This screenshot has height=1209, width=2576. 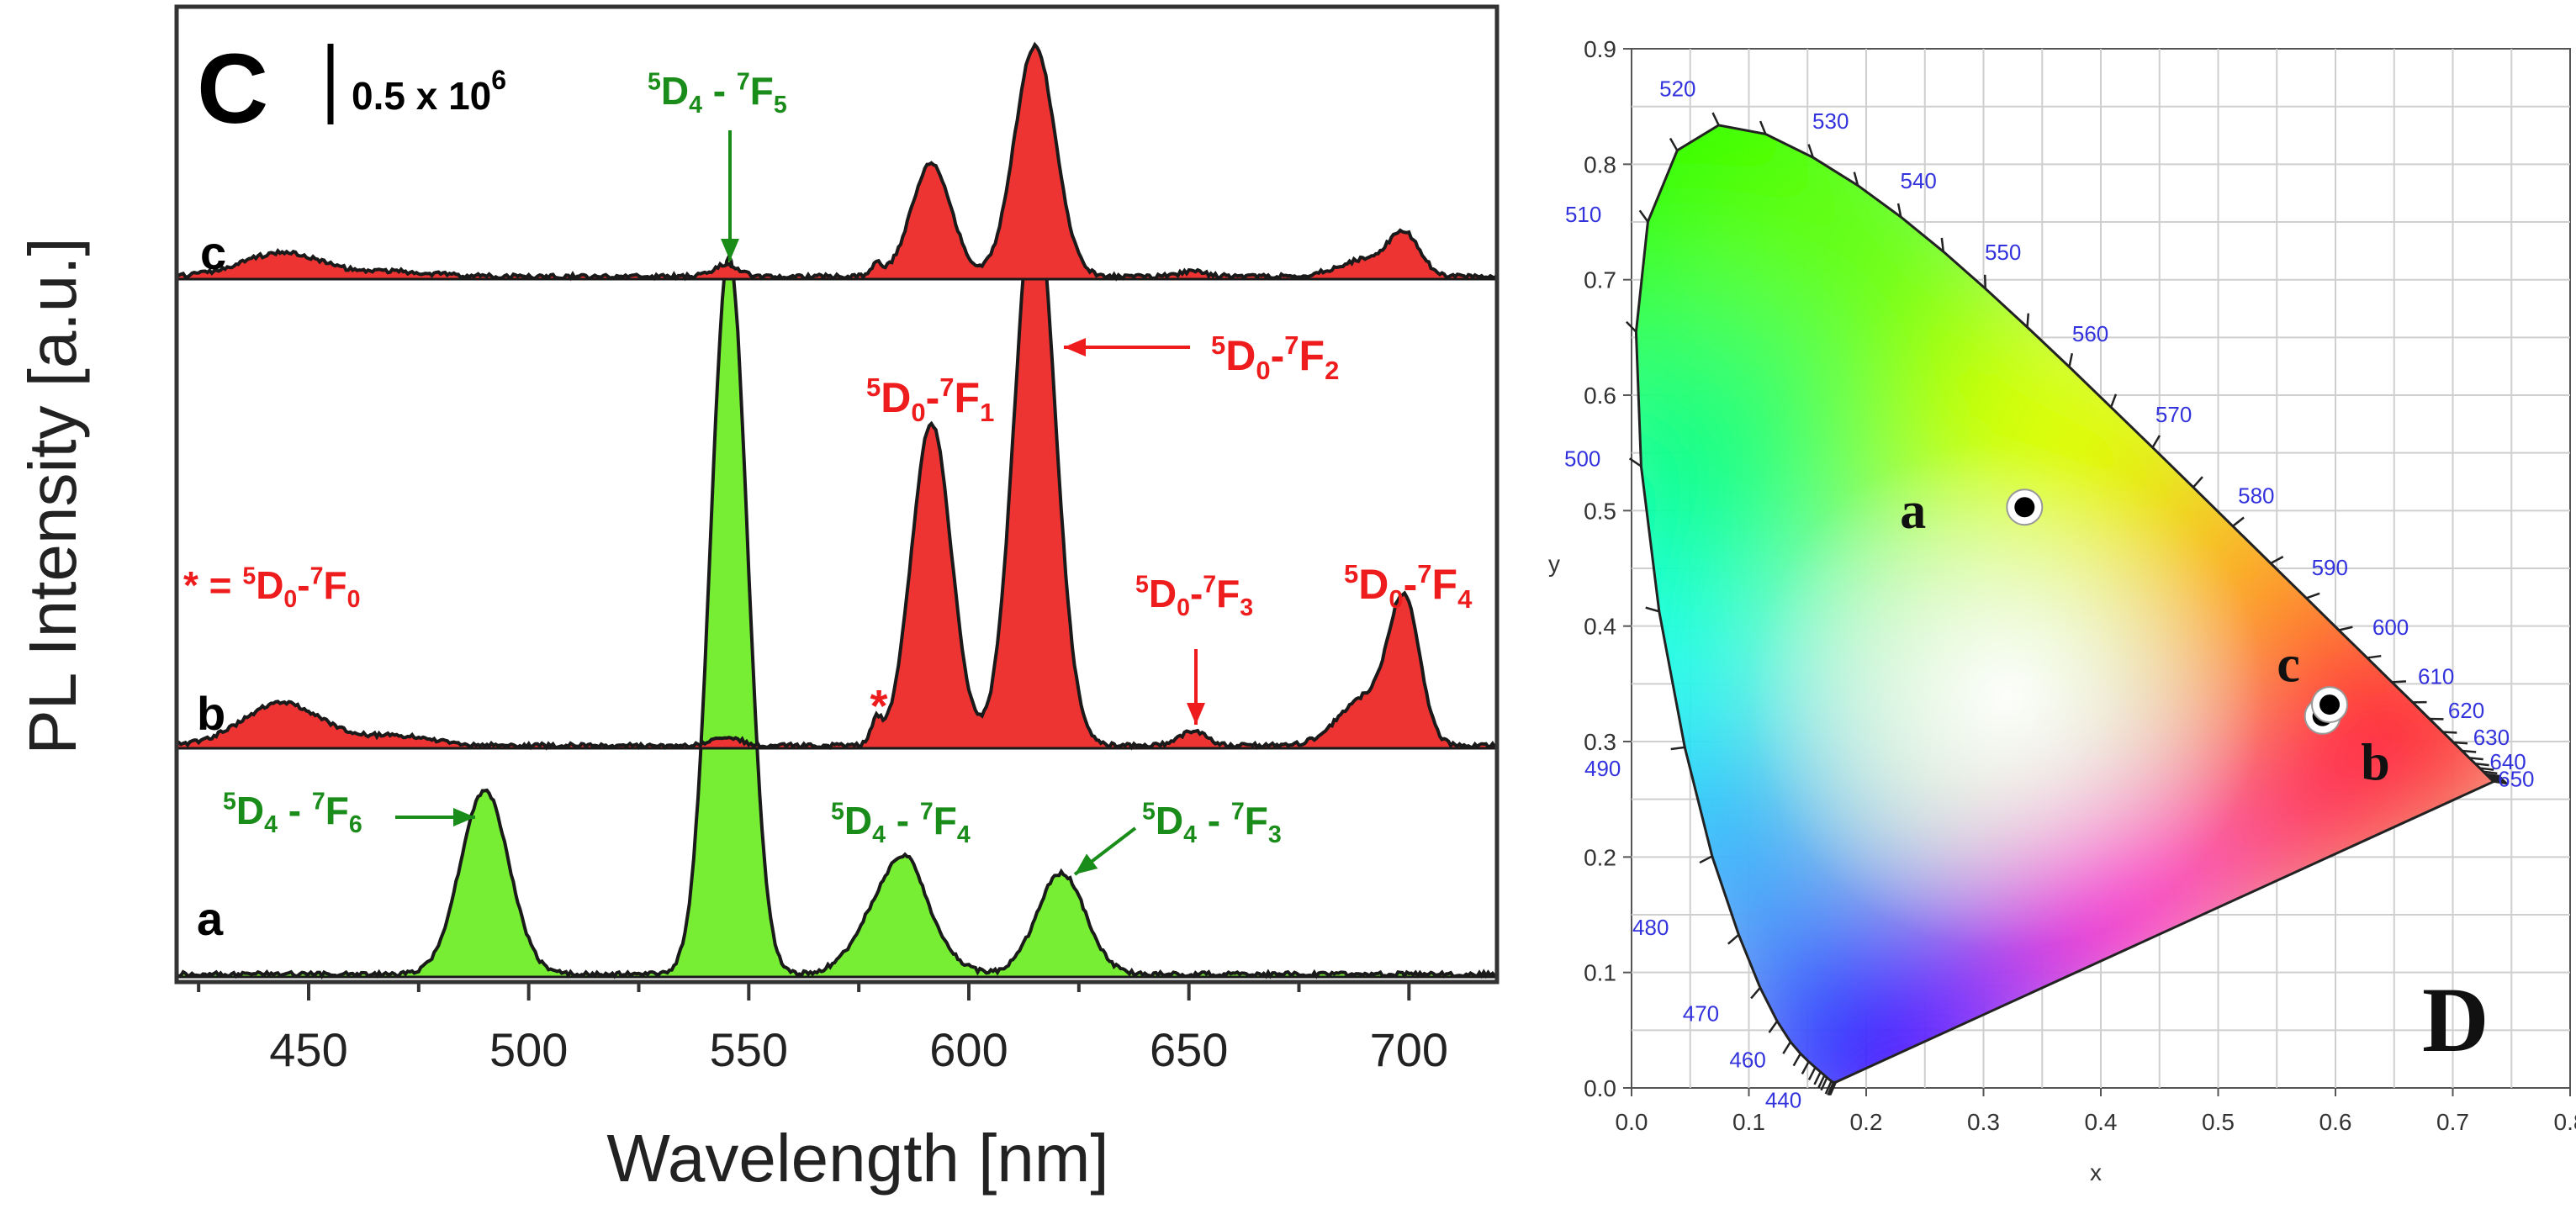 I want to click on cie-y-tick-label: 0.6, so click(x=1600, y=396).